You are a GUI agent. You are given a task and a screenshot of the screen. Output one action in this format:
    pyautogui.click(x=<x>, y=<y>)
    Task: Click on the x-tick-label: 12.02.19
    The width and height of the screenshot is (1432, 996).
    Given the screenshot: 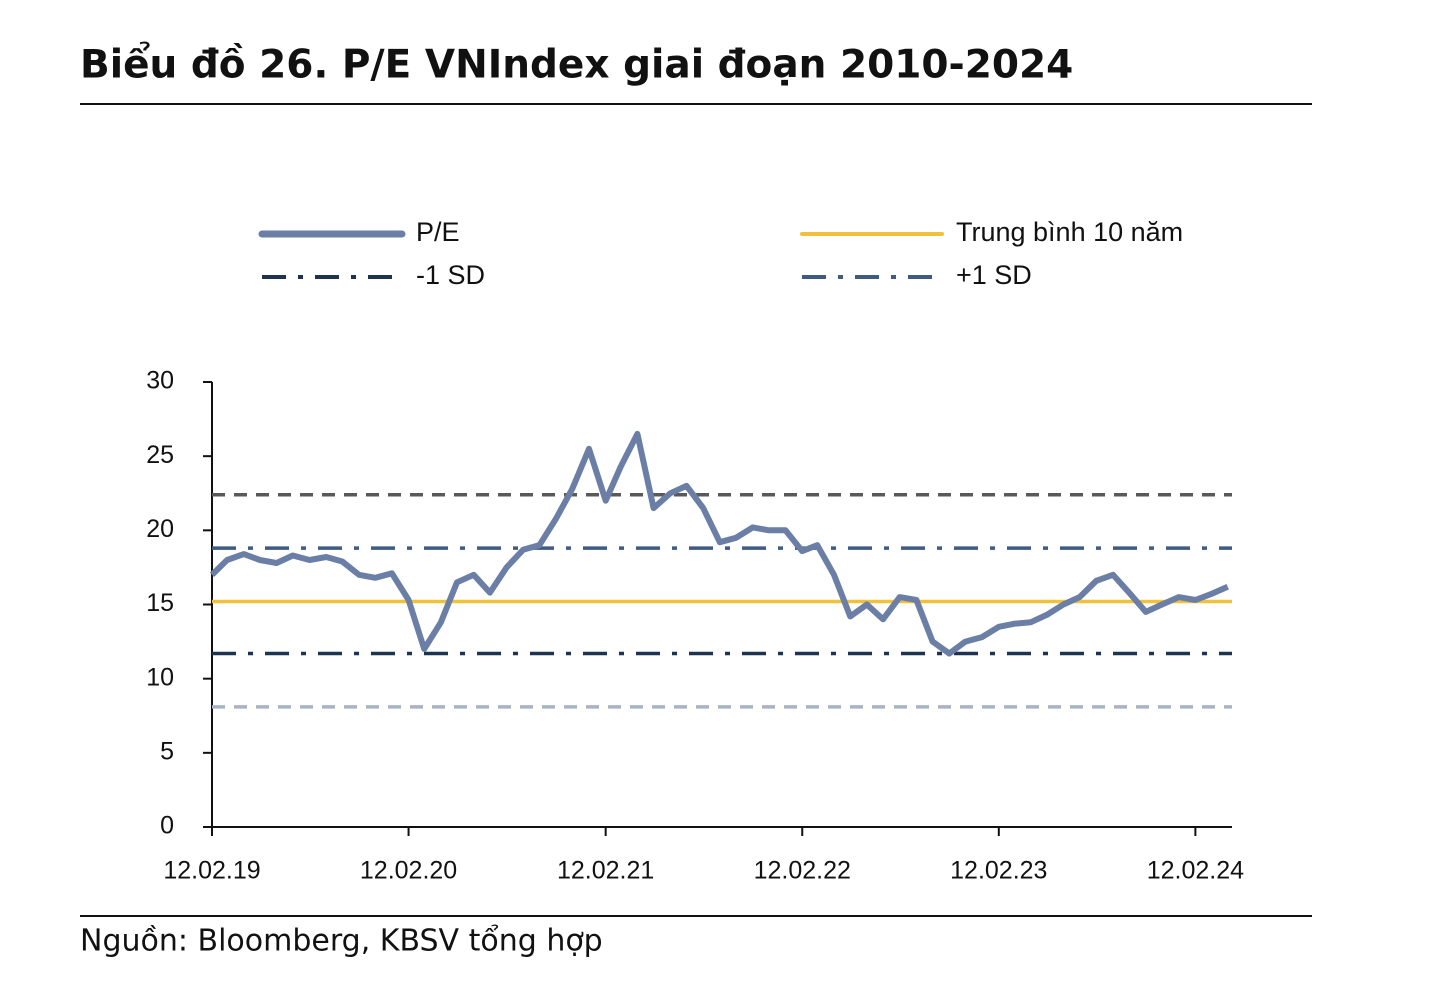 What is the action you would take?
    pyautogui.click(x=211, y=871)
    